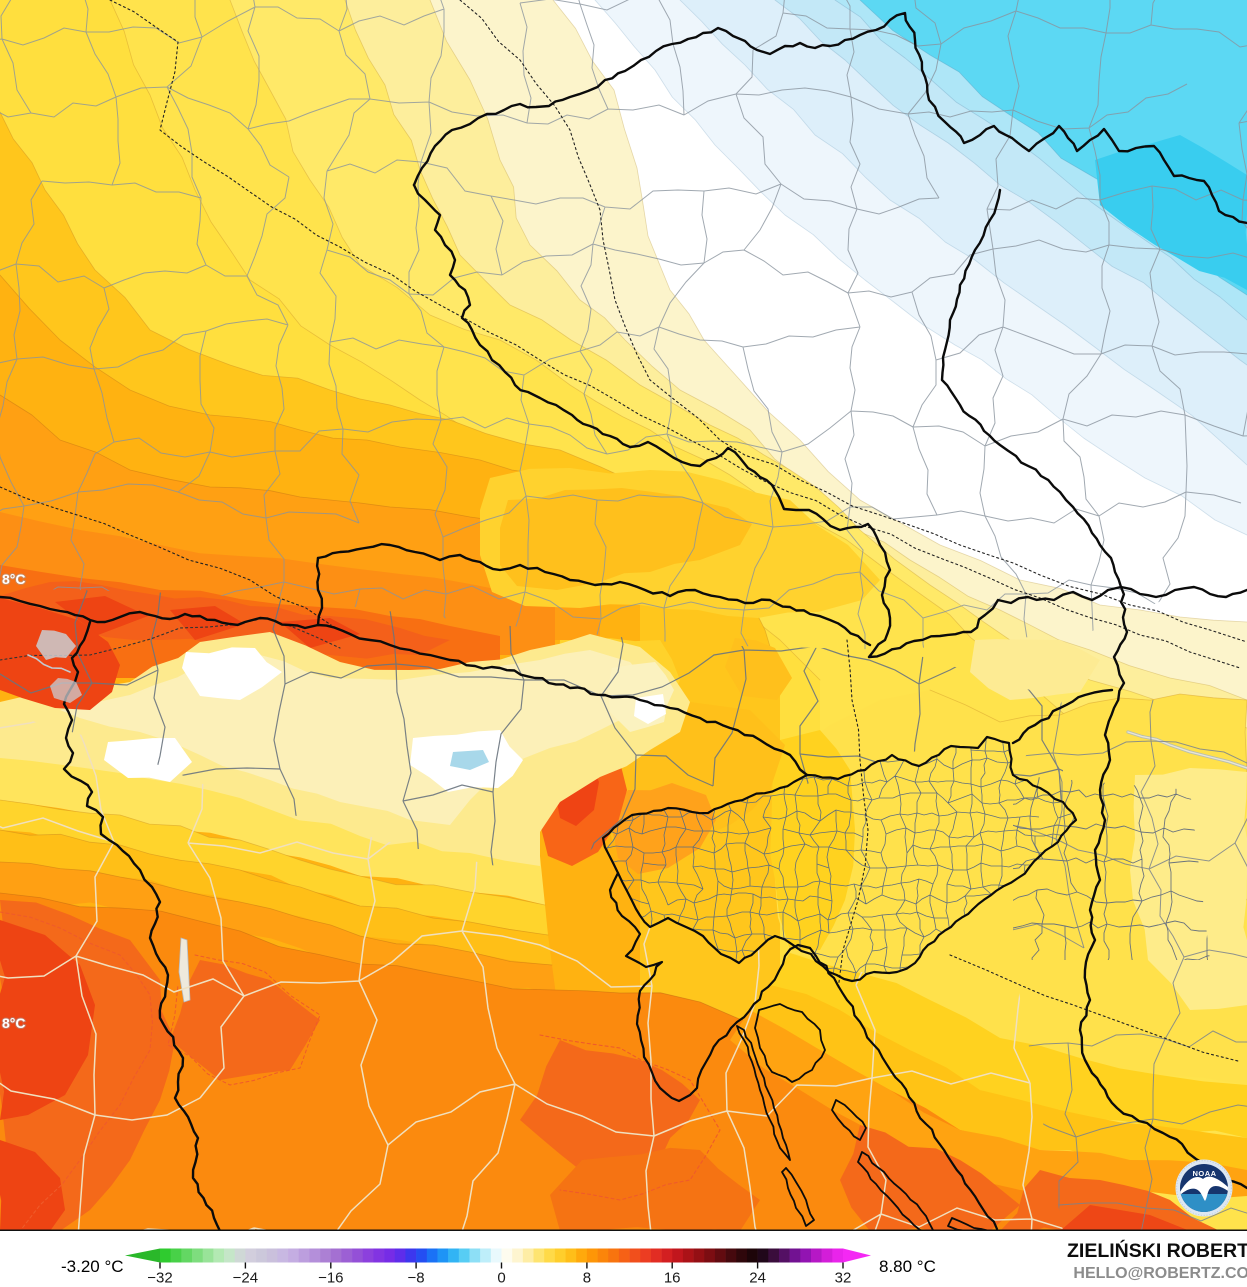  I want to click on svg-text: HELLO@ROBERTZ.CO, so click(1160, 1273).